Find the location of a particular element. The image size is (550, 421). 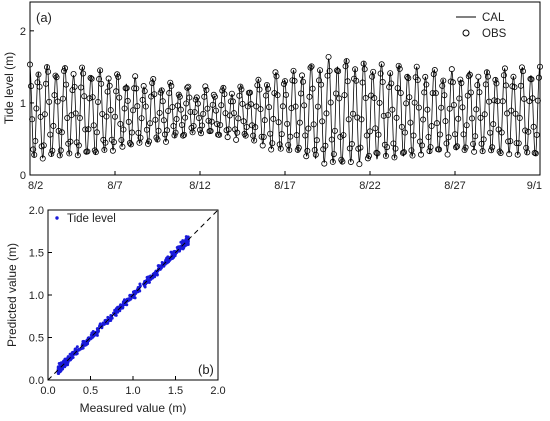

panel-b-label: (b) is located at coordinates (206, 369).